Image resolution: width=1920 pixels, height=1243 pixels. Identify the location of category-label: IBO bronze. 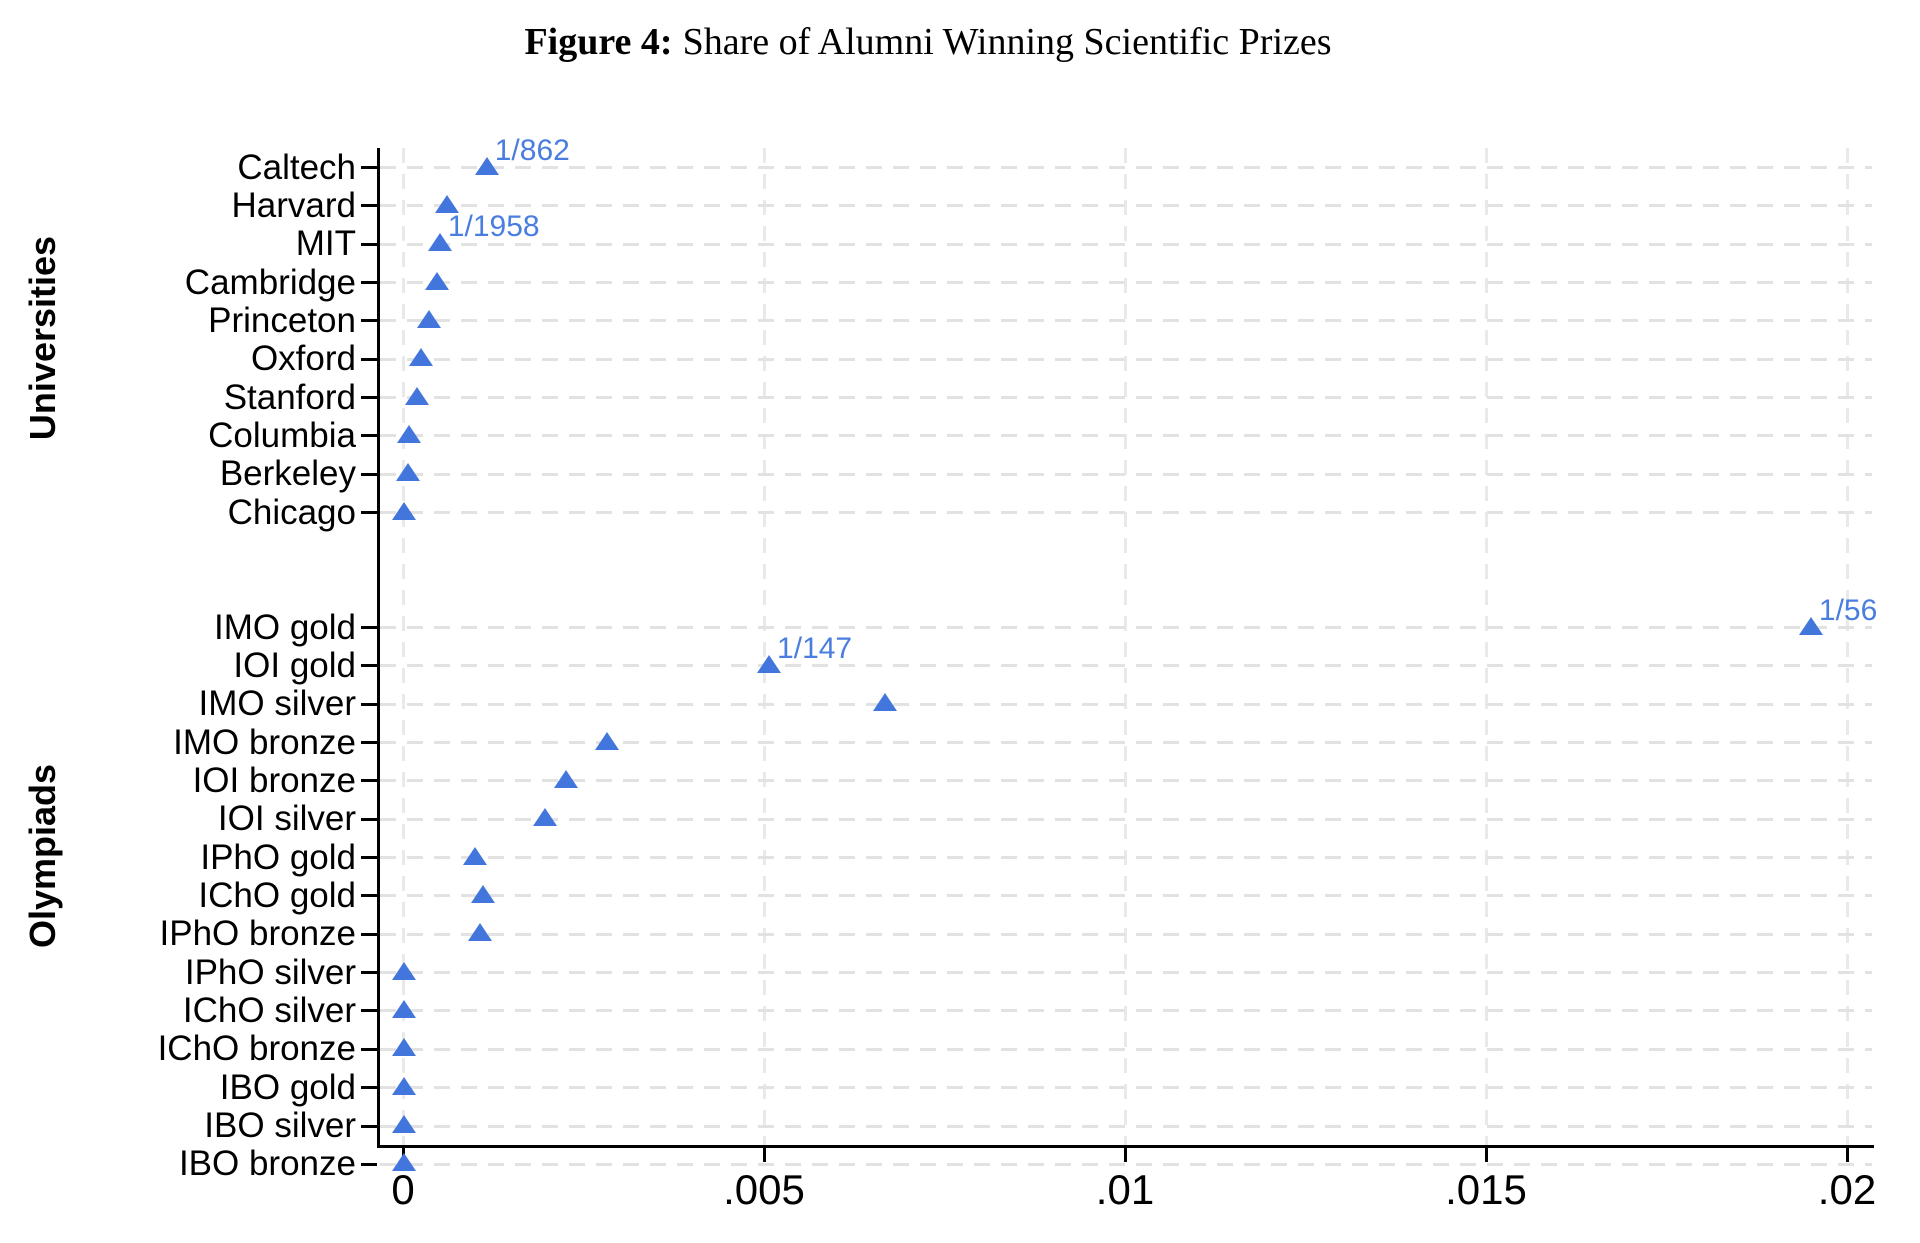
(267, 1164).